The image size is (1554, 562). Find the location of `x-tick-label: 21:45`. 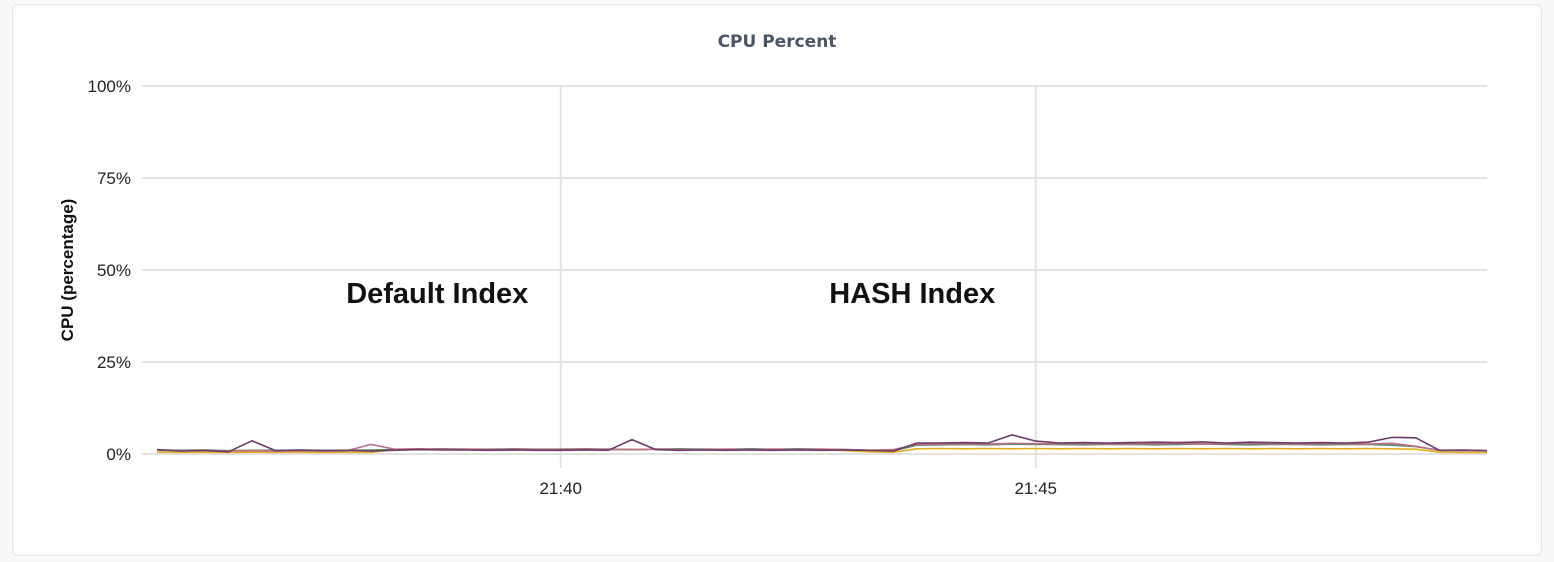

x-tick-label: 21:45 is located at coordinates (1035, 488).